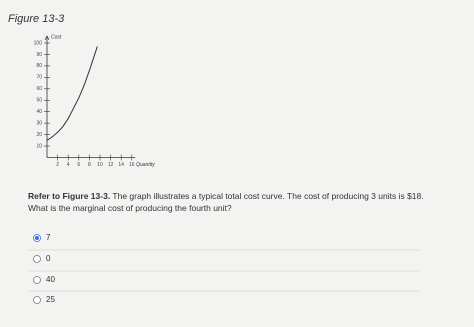 The width and height of the screenshot is (474, 327). What do you see at coordinates (39, 89) in the screenshot?
I see `y-tick-label: 60` at bounding box center [39, 89].